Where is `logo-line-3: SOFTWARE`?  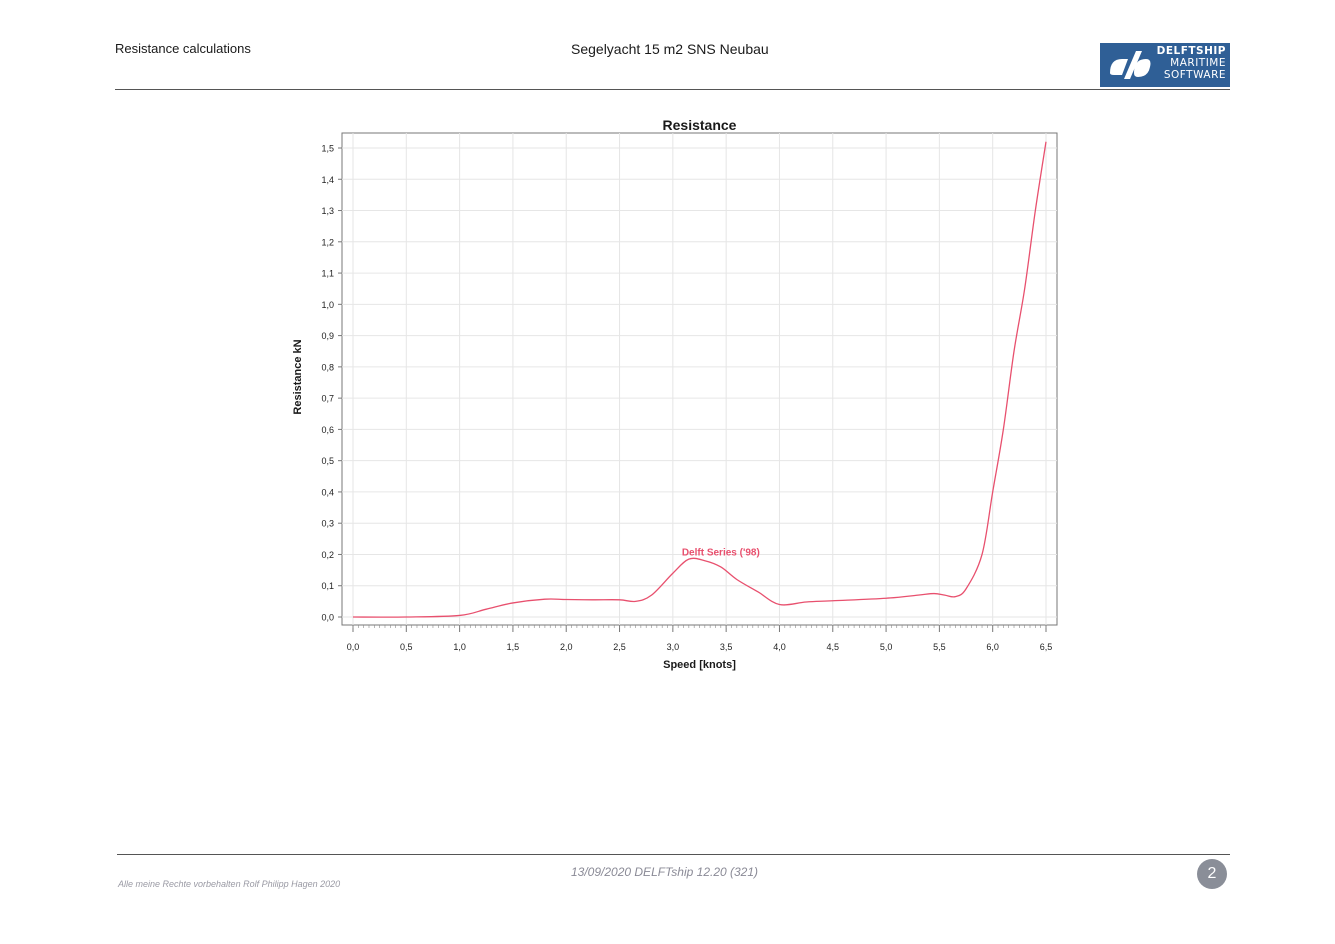 logo-line-3: SOFTWARE is located at coordinates (1194, 75).